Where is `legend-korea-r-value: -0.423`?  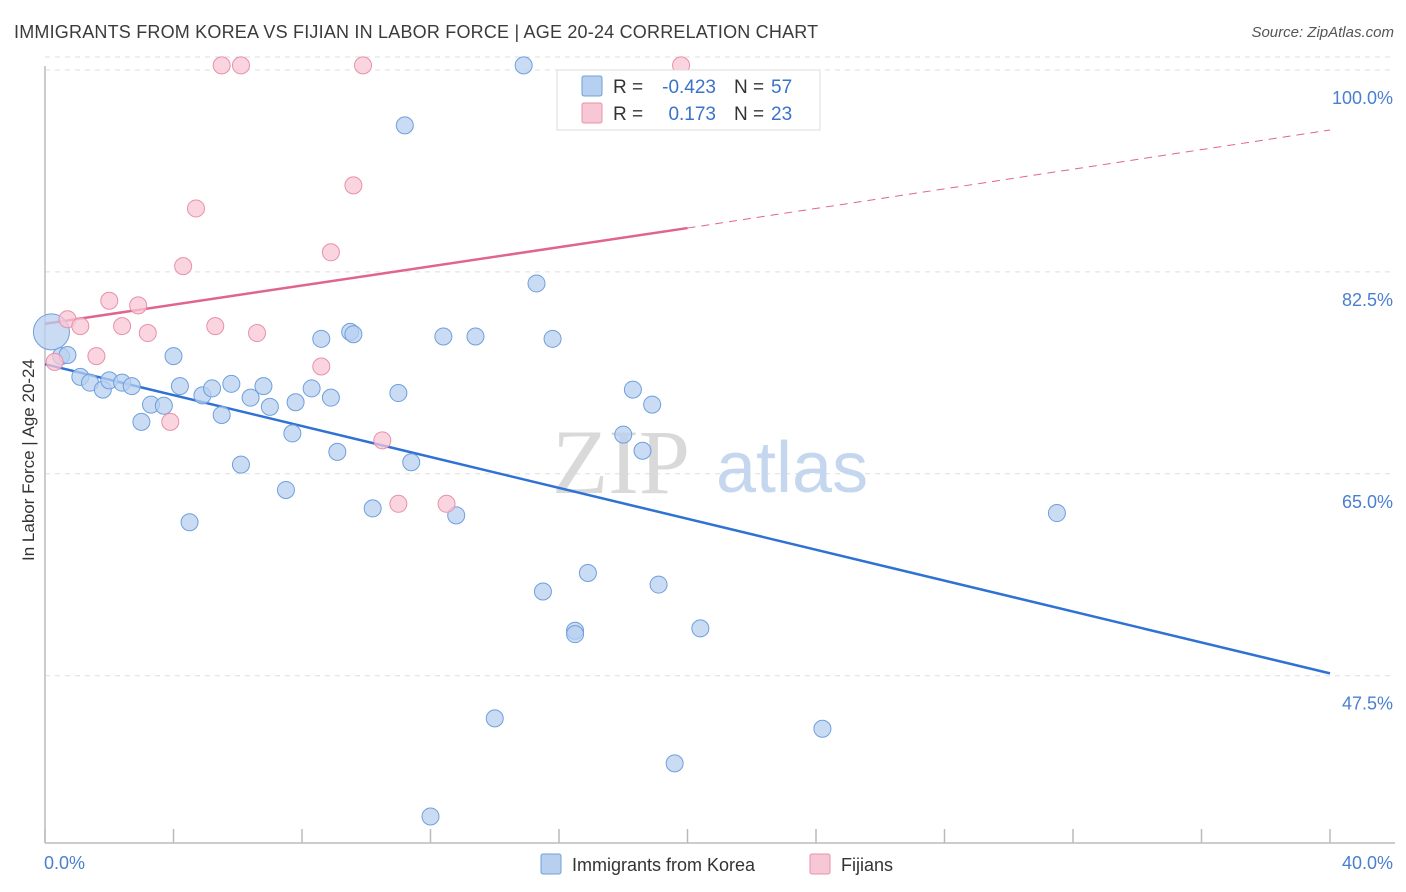 legend-korea-r-value: -0.423 is located at coordinates (689, 87).